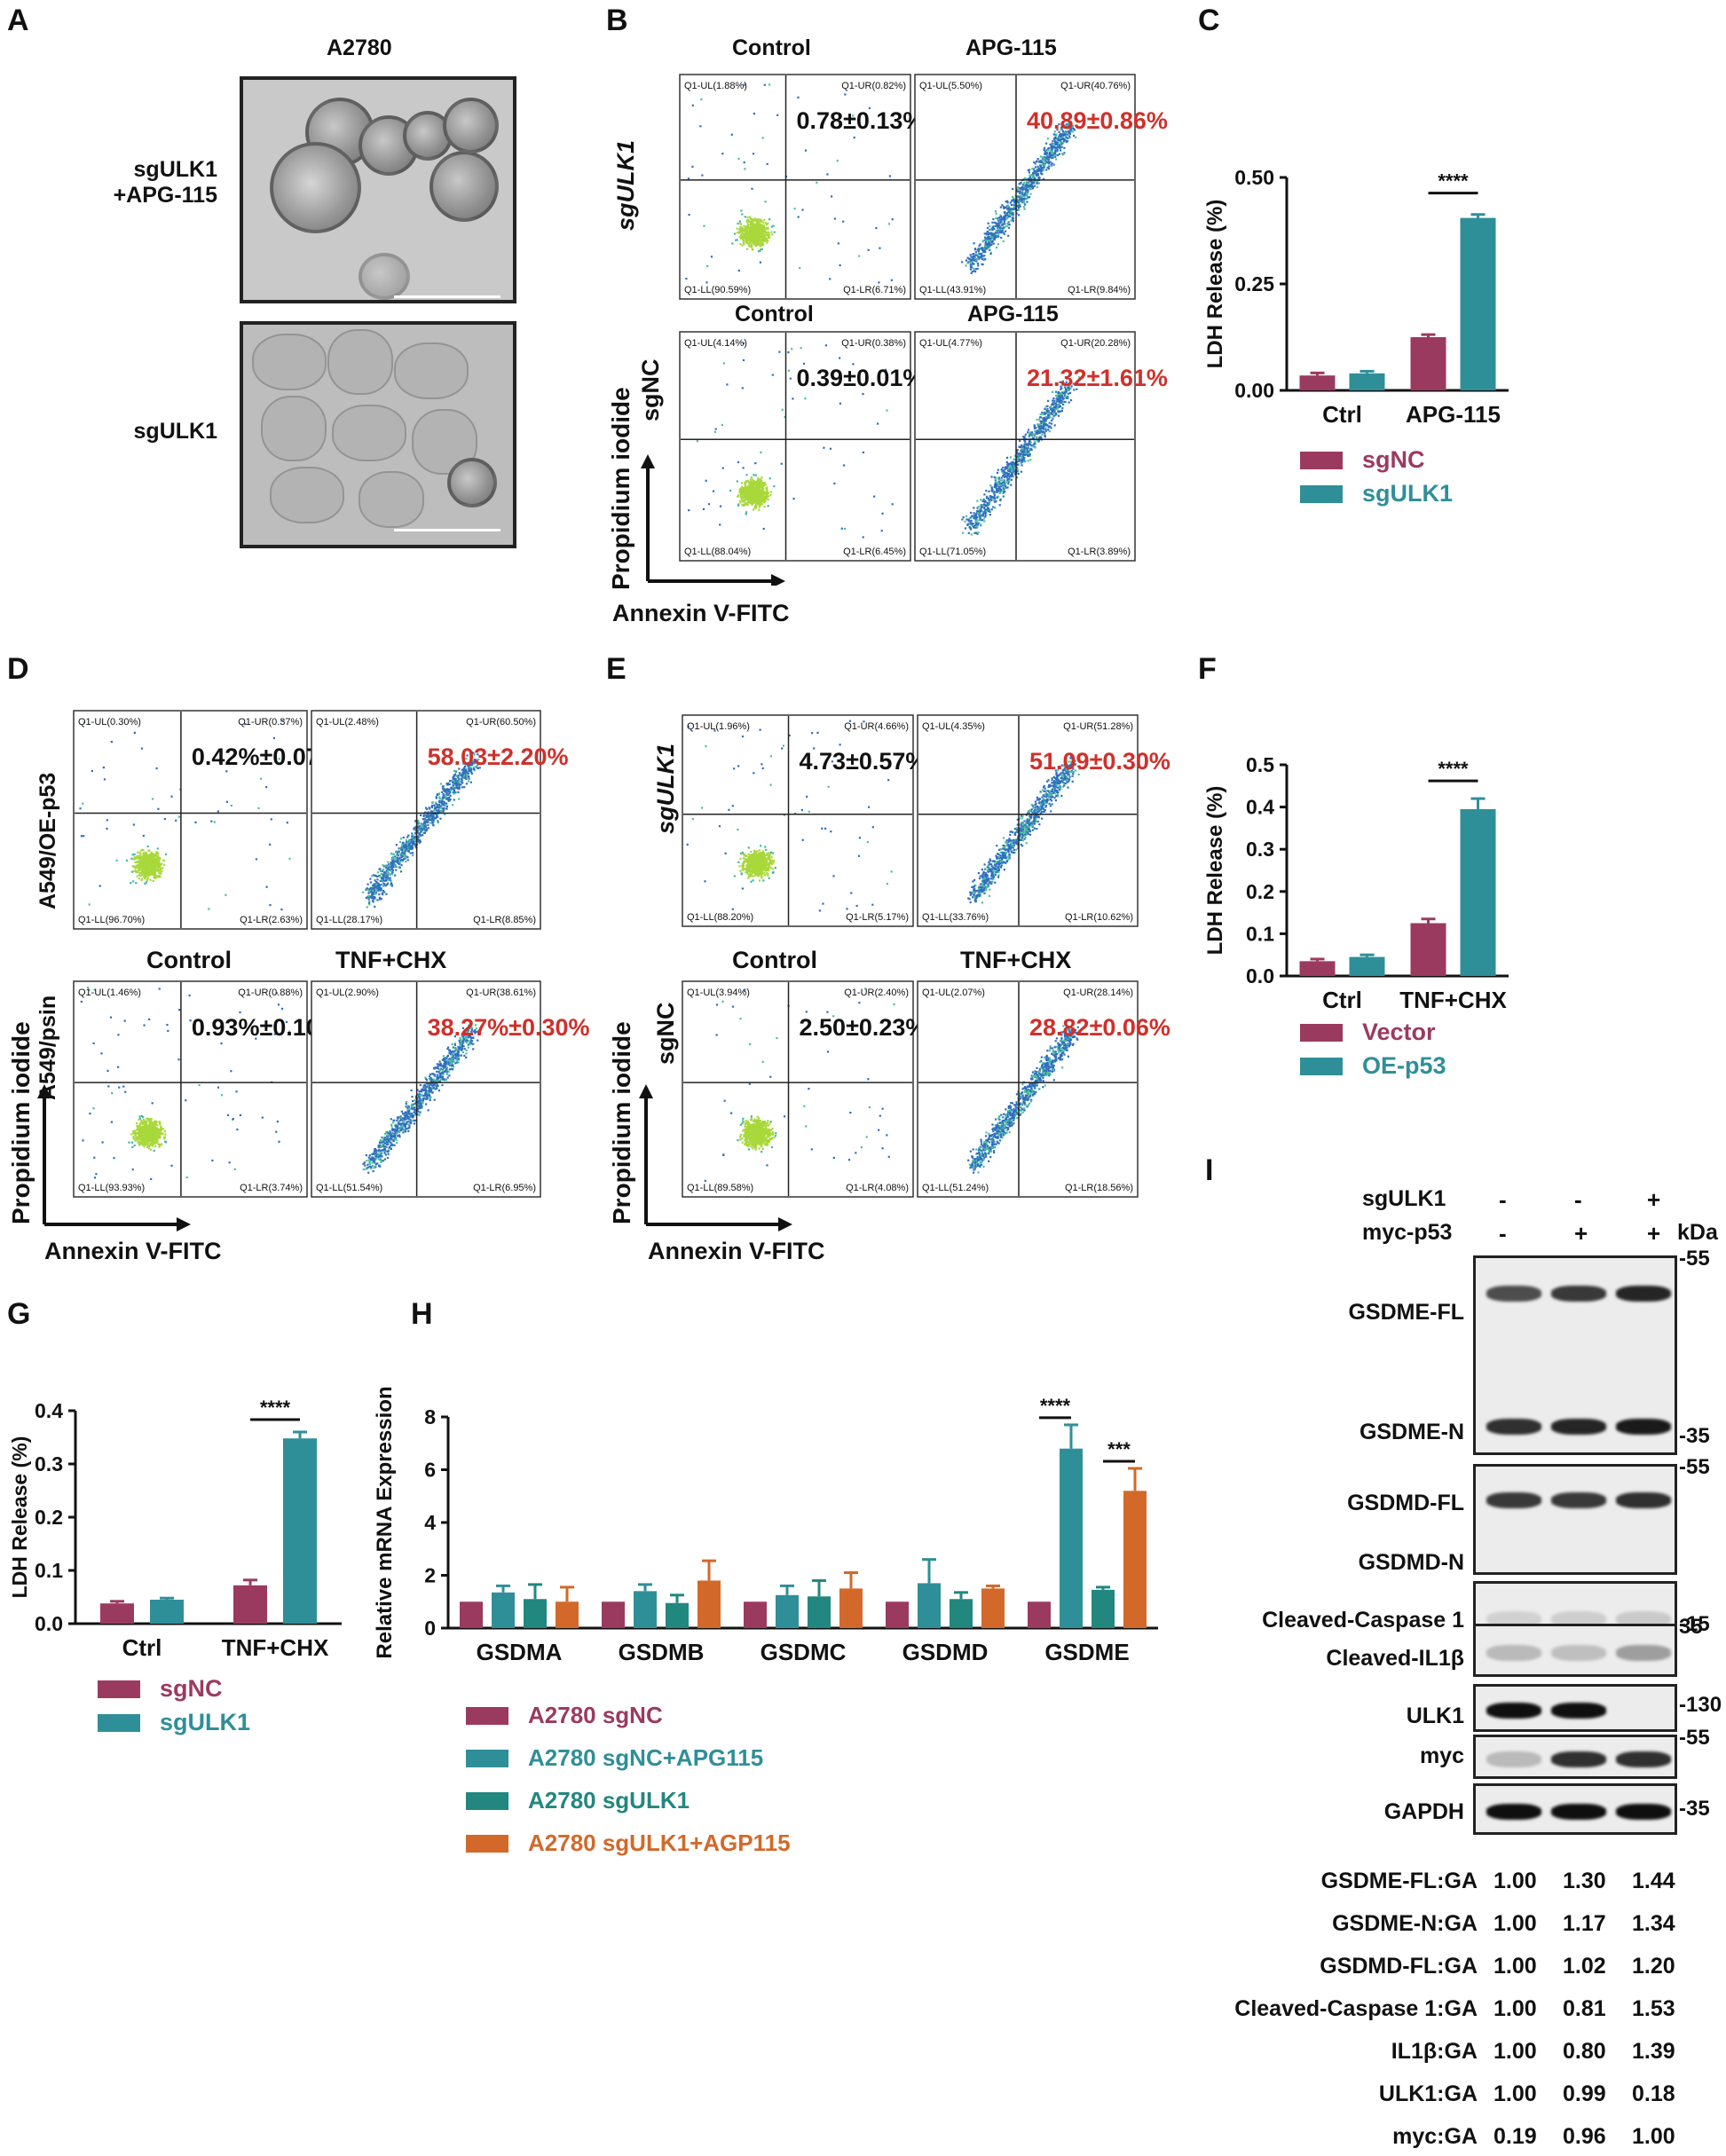 The image size is (1726, 2156). What do you see at coordinates (1254, 283) in the screenshot?
I see `y-tick-label: 0.25` at bounding box center [1254, 283].